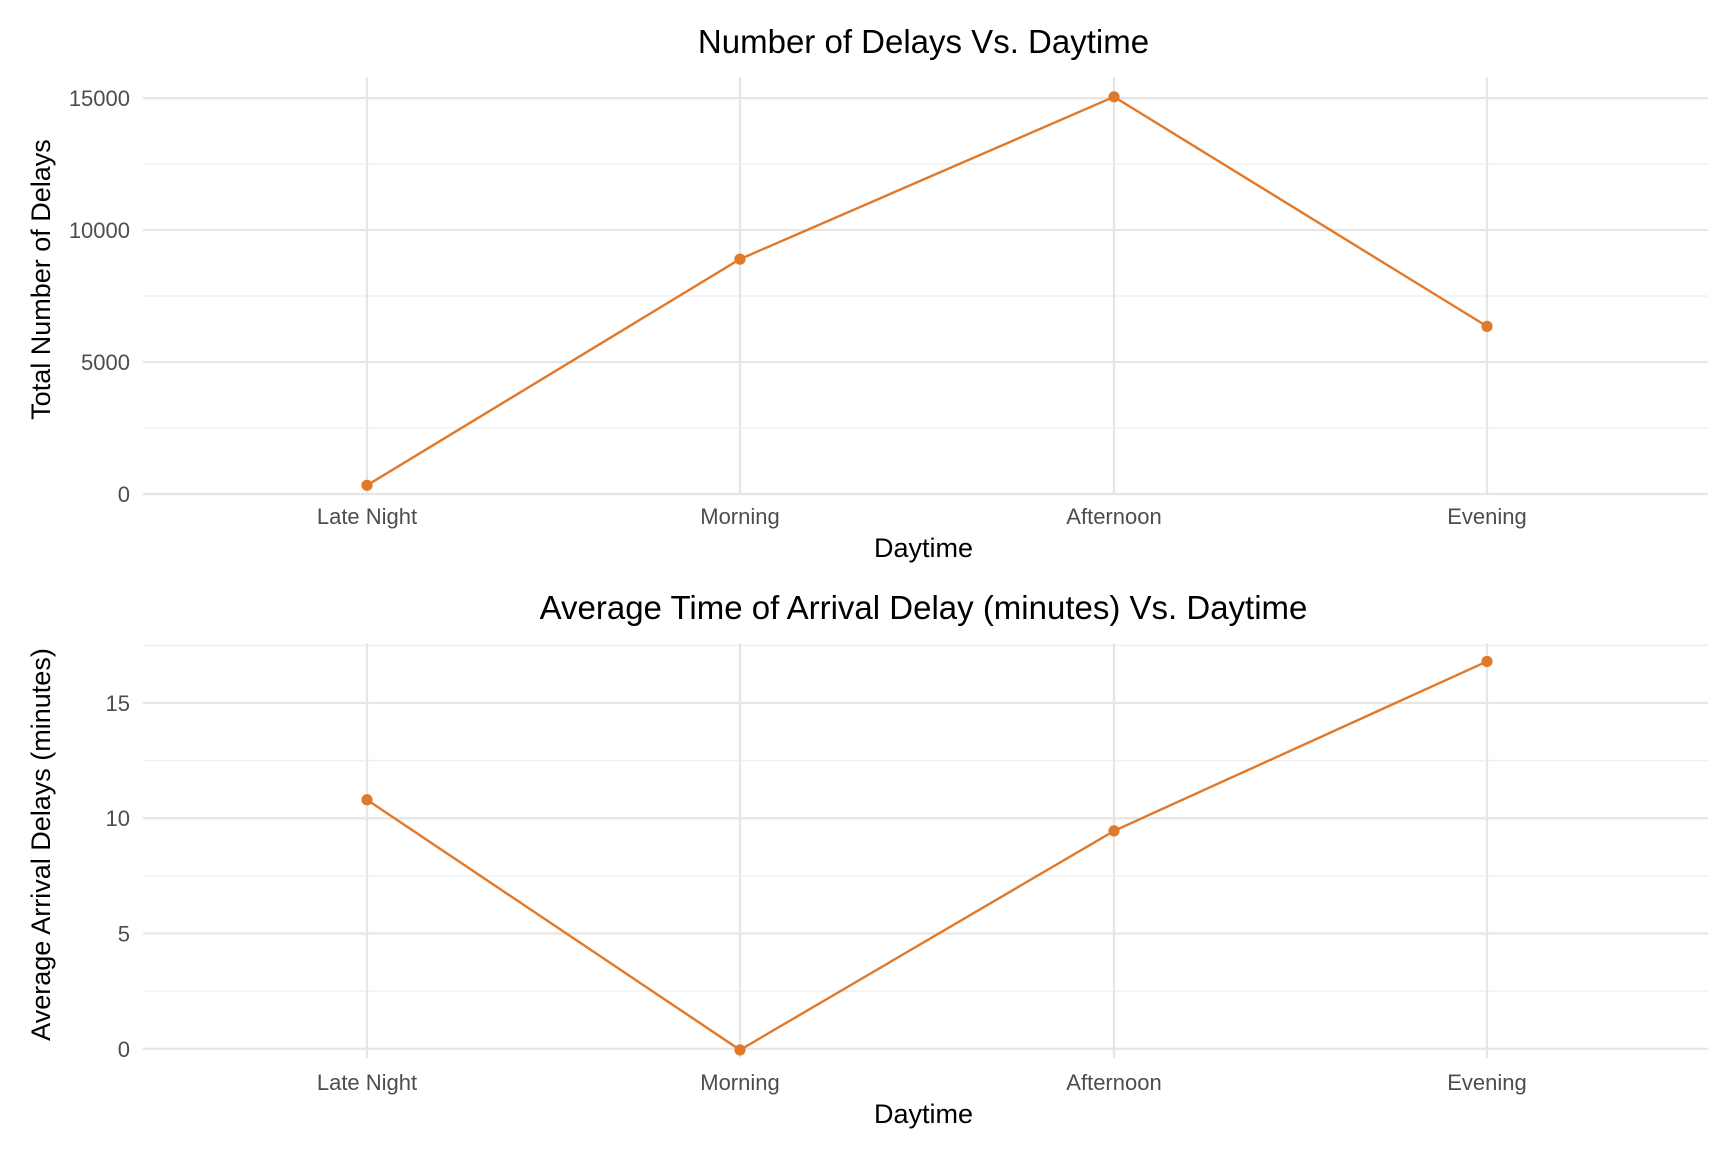 This screenshot has width=1728, height=1157. Describe the element at coordinates (99, 98) in the screenshot. I see `y-tick-label: 15000` at that location.